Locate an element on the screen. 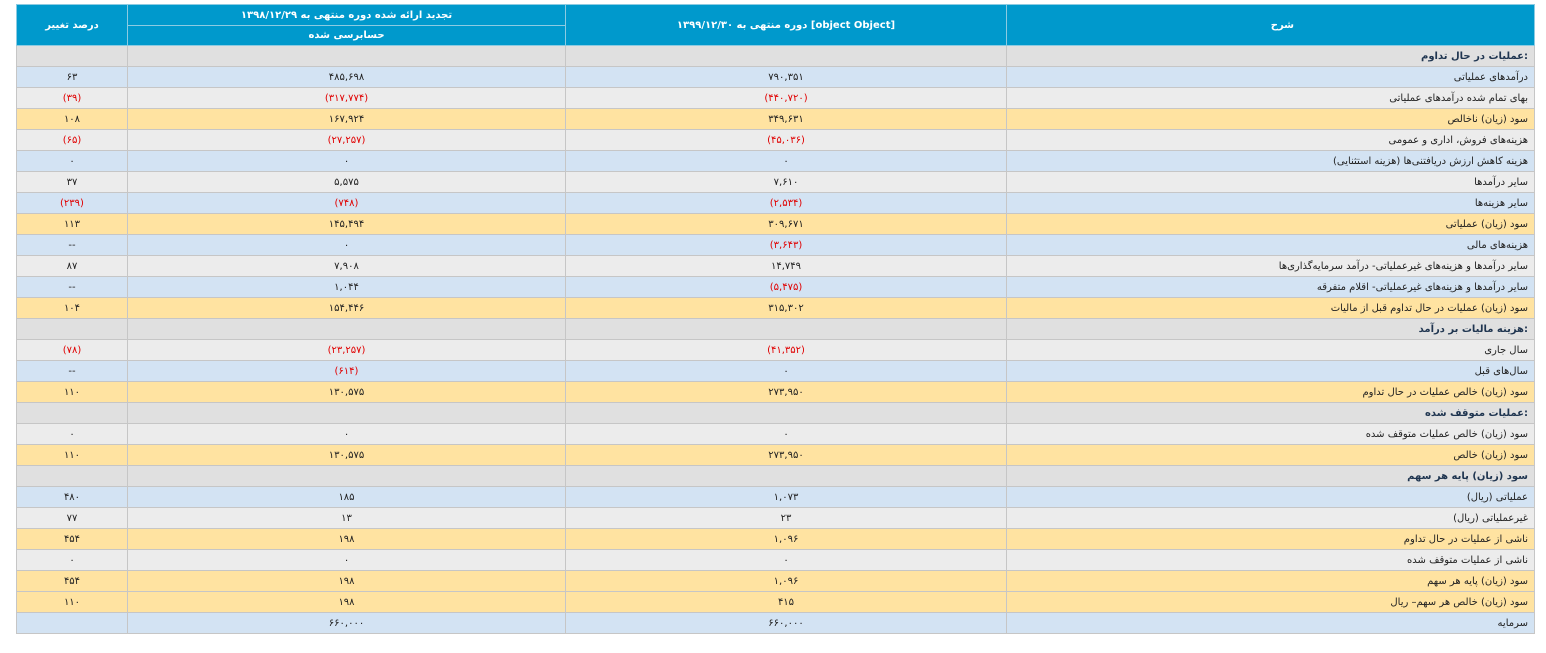 The width and height of the screenshot is (1546, 653). current-period-cell: ۳۴۹,۶۳۱ is located at coordinates (786, 119).